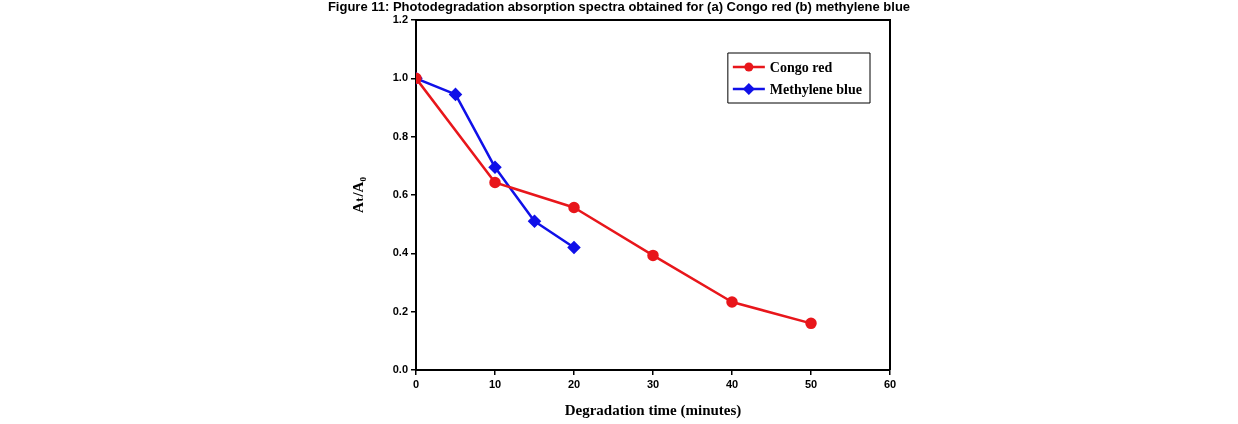  I want to click on x-tick-label: 60, so click(890, 383).